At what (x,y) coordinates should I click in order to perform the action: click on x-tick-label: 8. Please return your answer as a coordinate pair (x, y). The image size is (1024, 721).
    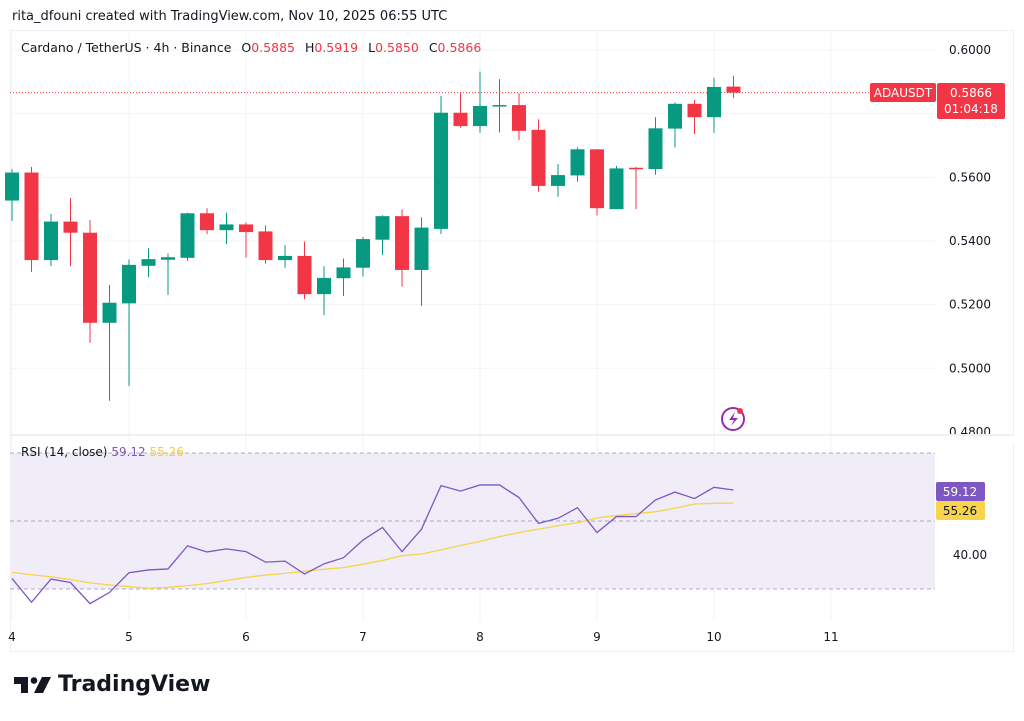
    Looking at the image, I should click on (480, 637).